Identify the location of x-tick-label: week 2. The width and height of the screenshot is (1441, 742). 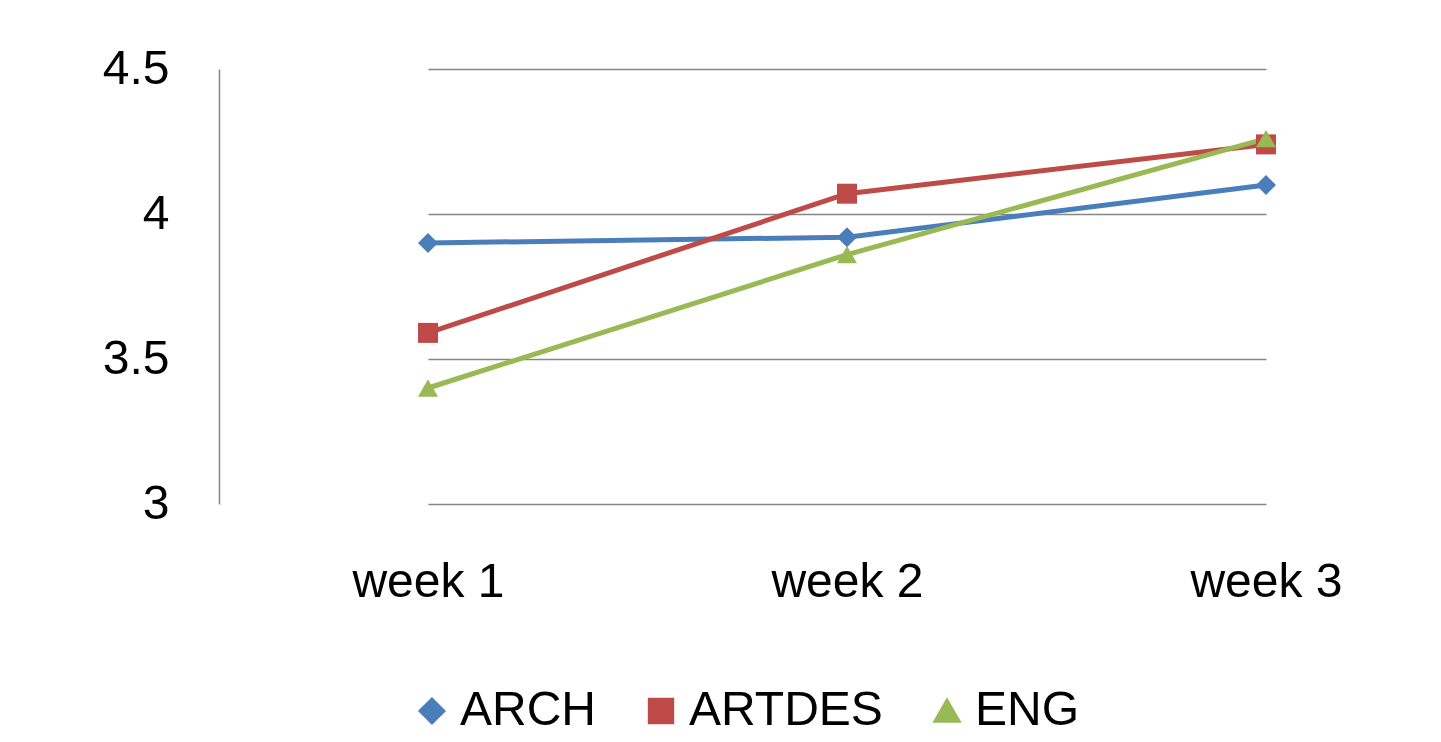
(847, 580).